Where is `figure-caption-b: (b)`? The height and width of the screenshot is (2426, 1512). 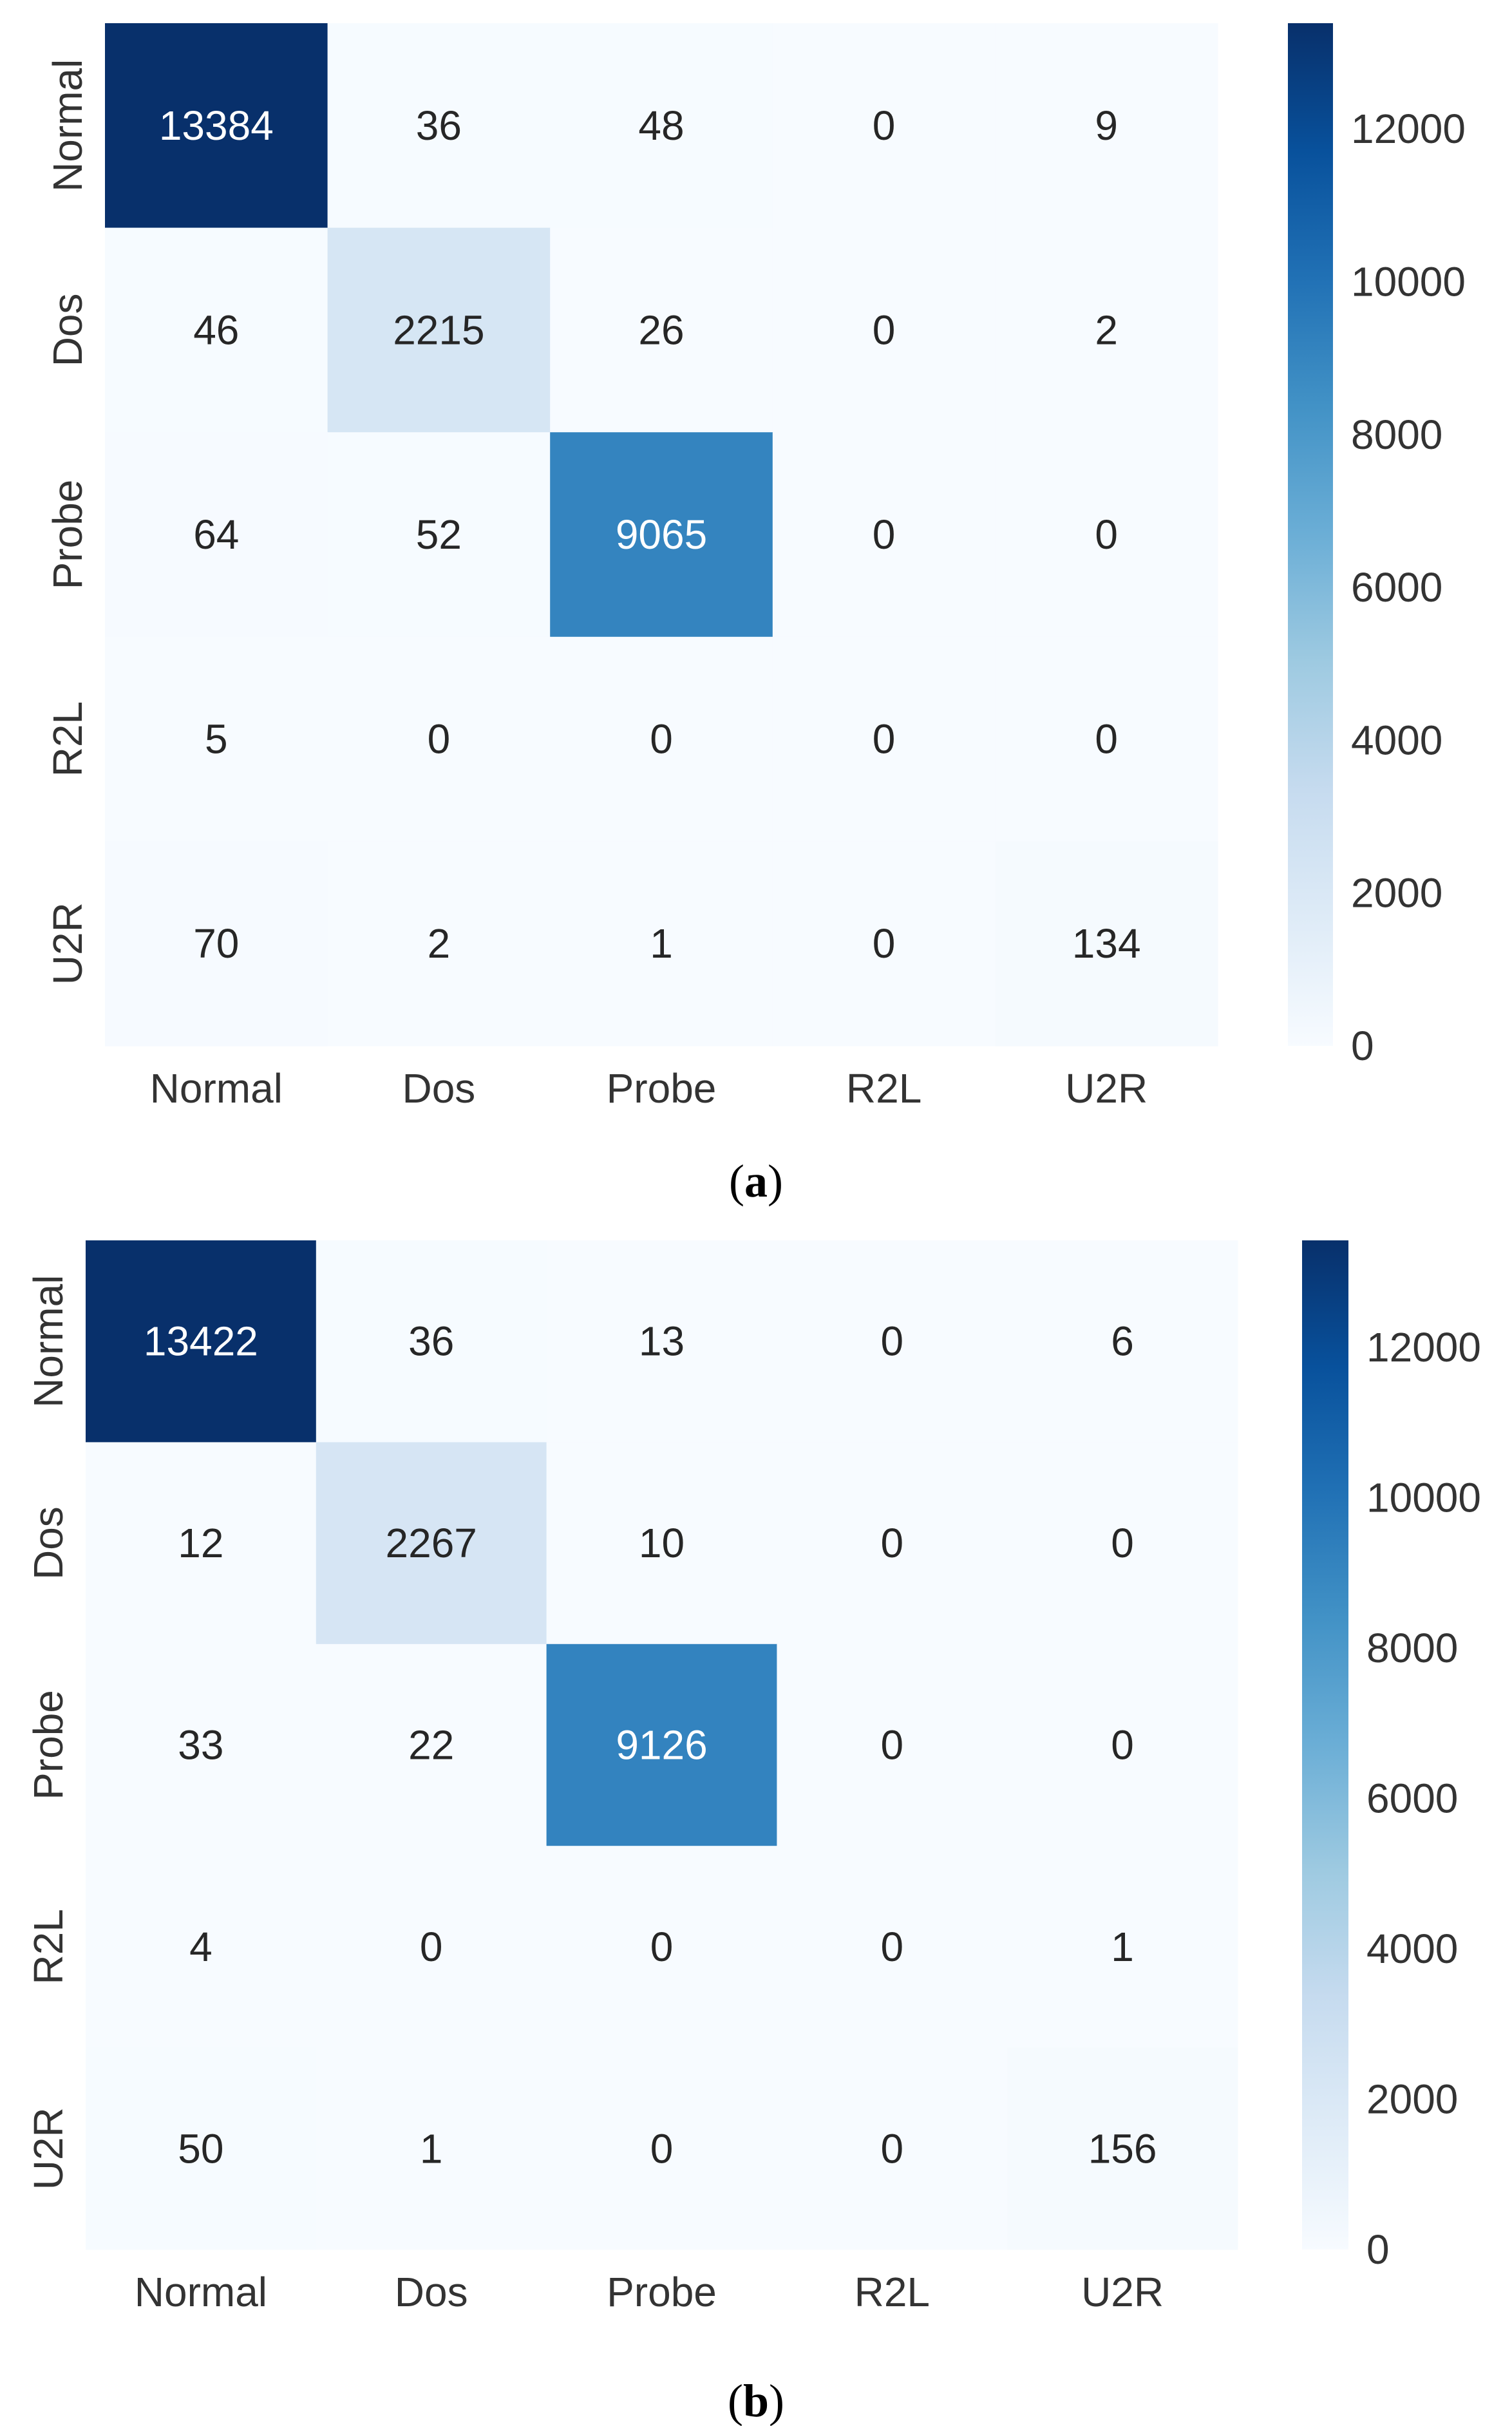
figure-caption-b: (b) is located at coordinates (756, 2400).